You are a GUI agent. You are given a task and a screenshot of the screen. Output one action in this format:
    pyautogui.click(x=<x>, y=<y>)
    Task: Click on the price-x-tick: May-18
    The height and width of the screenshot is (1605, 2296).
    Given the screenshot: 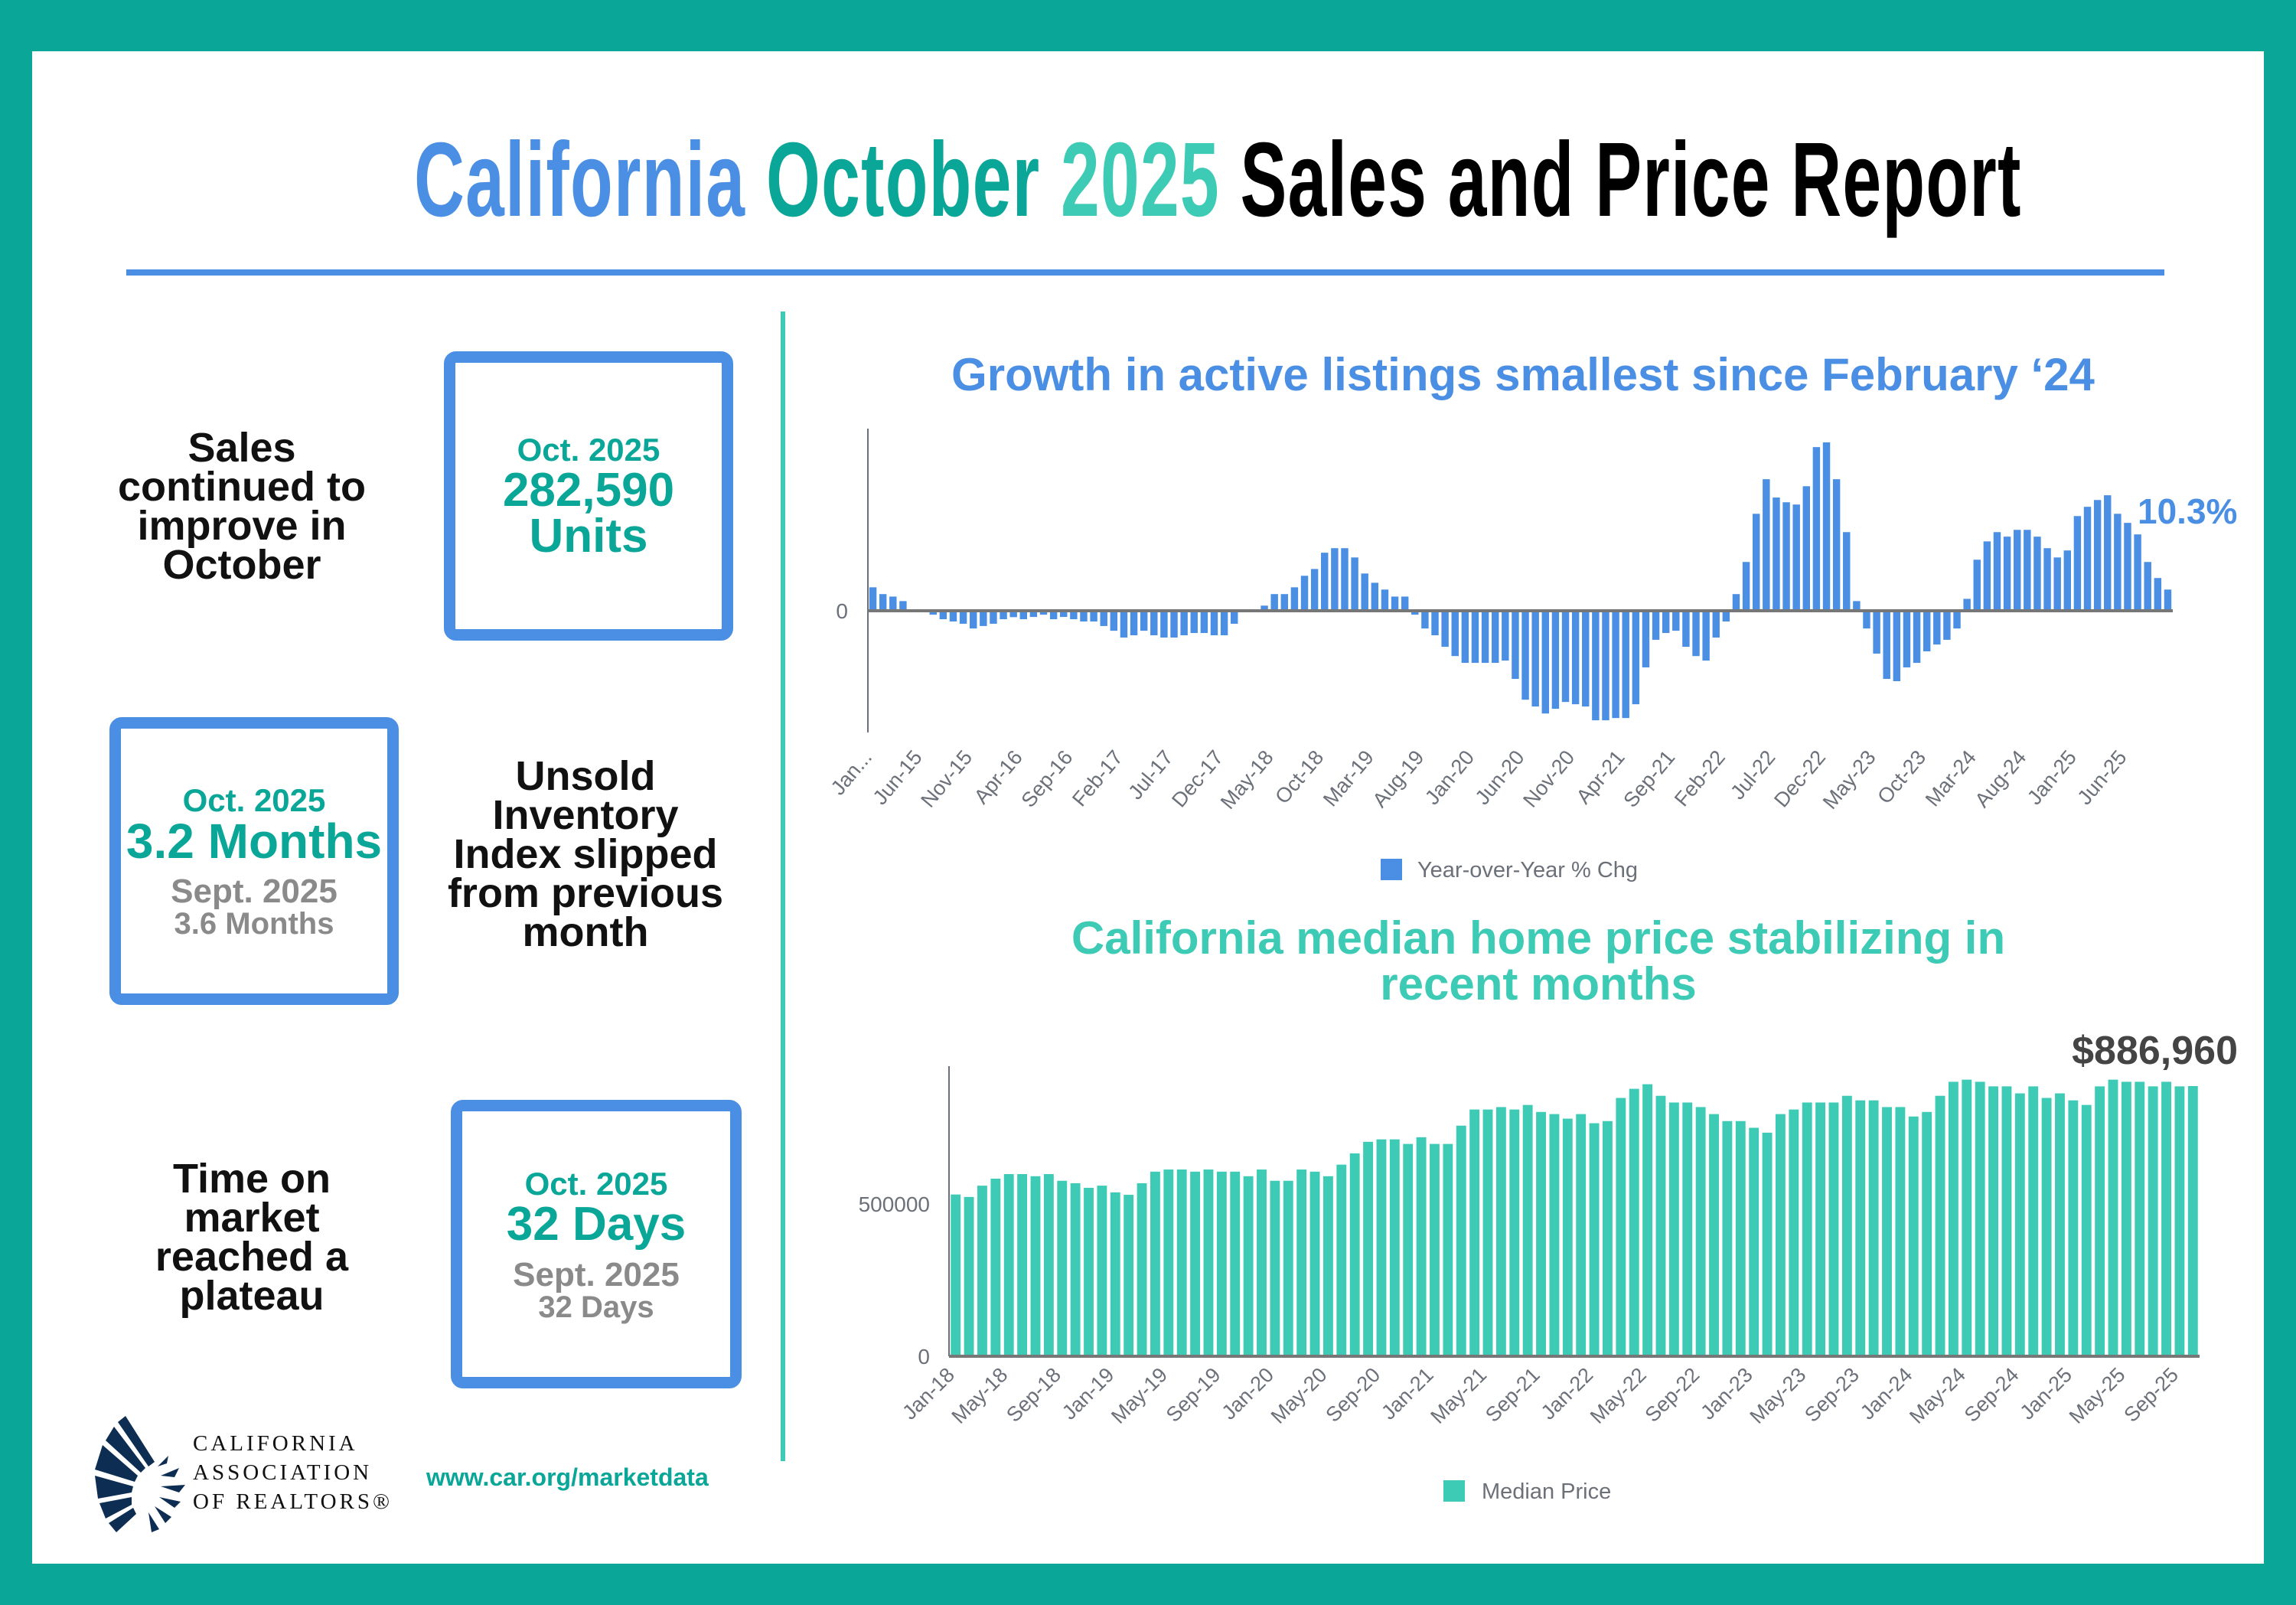 What is the action you would take?
    pyautogui.click(x=980, y=1395)
    